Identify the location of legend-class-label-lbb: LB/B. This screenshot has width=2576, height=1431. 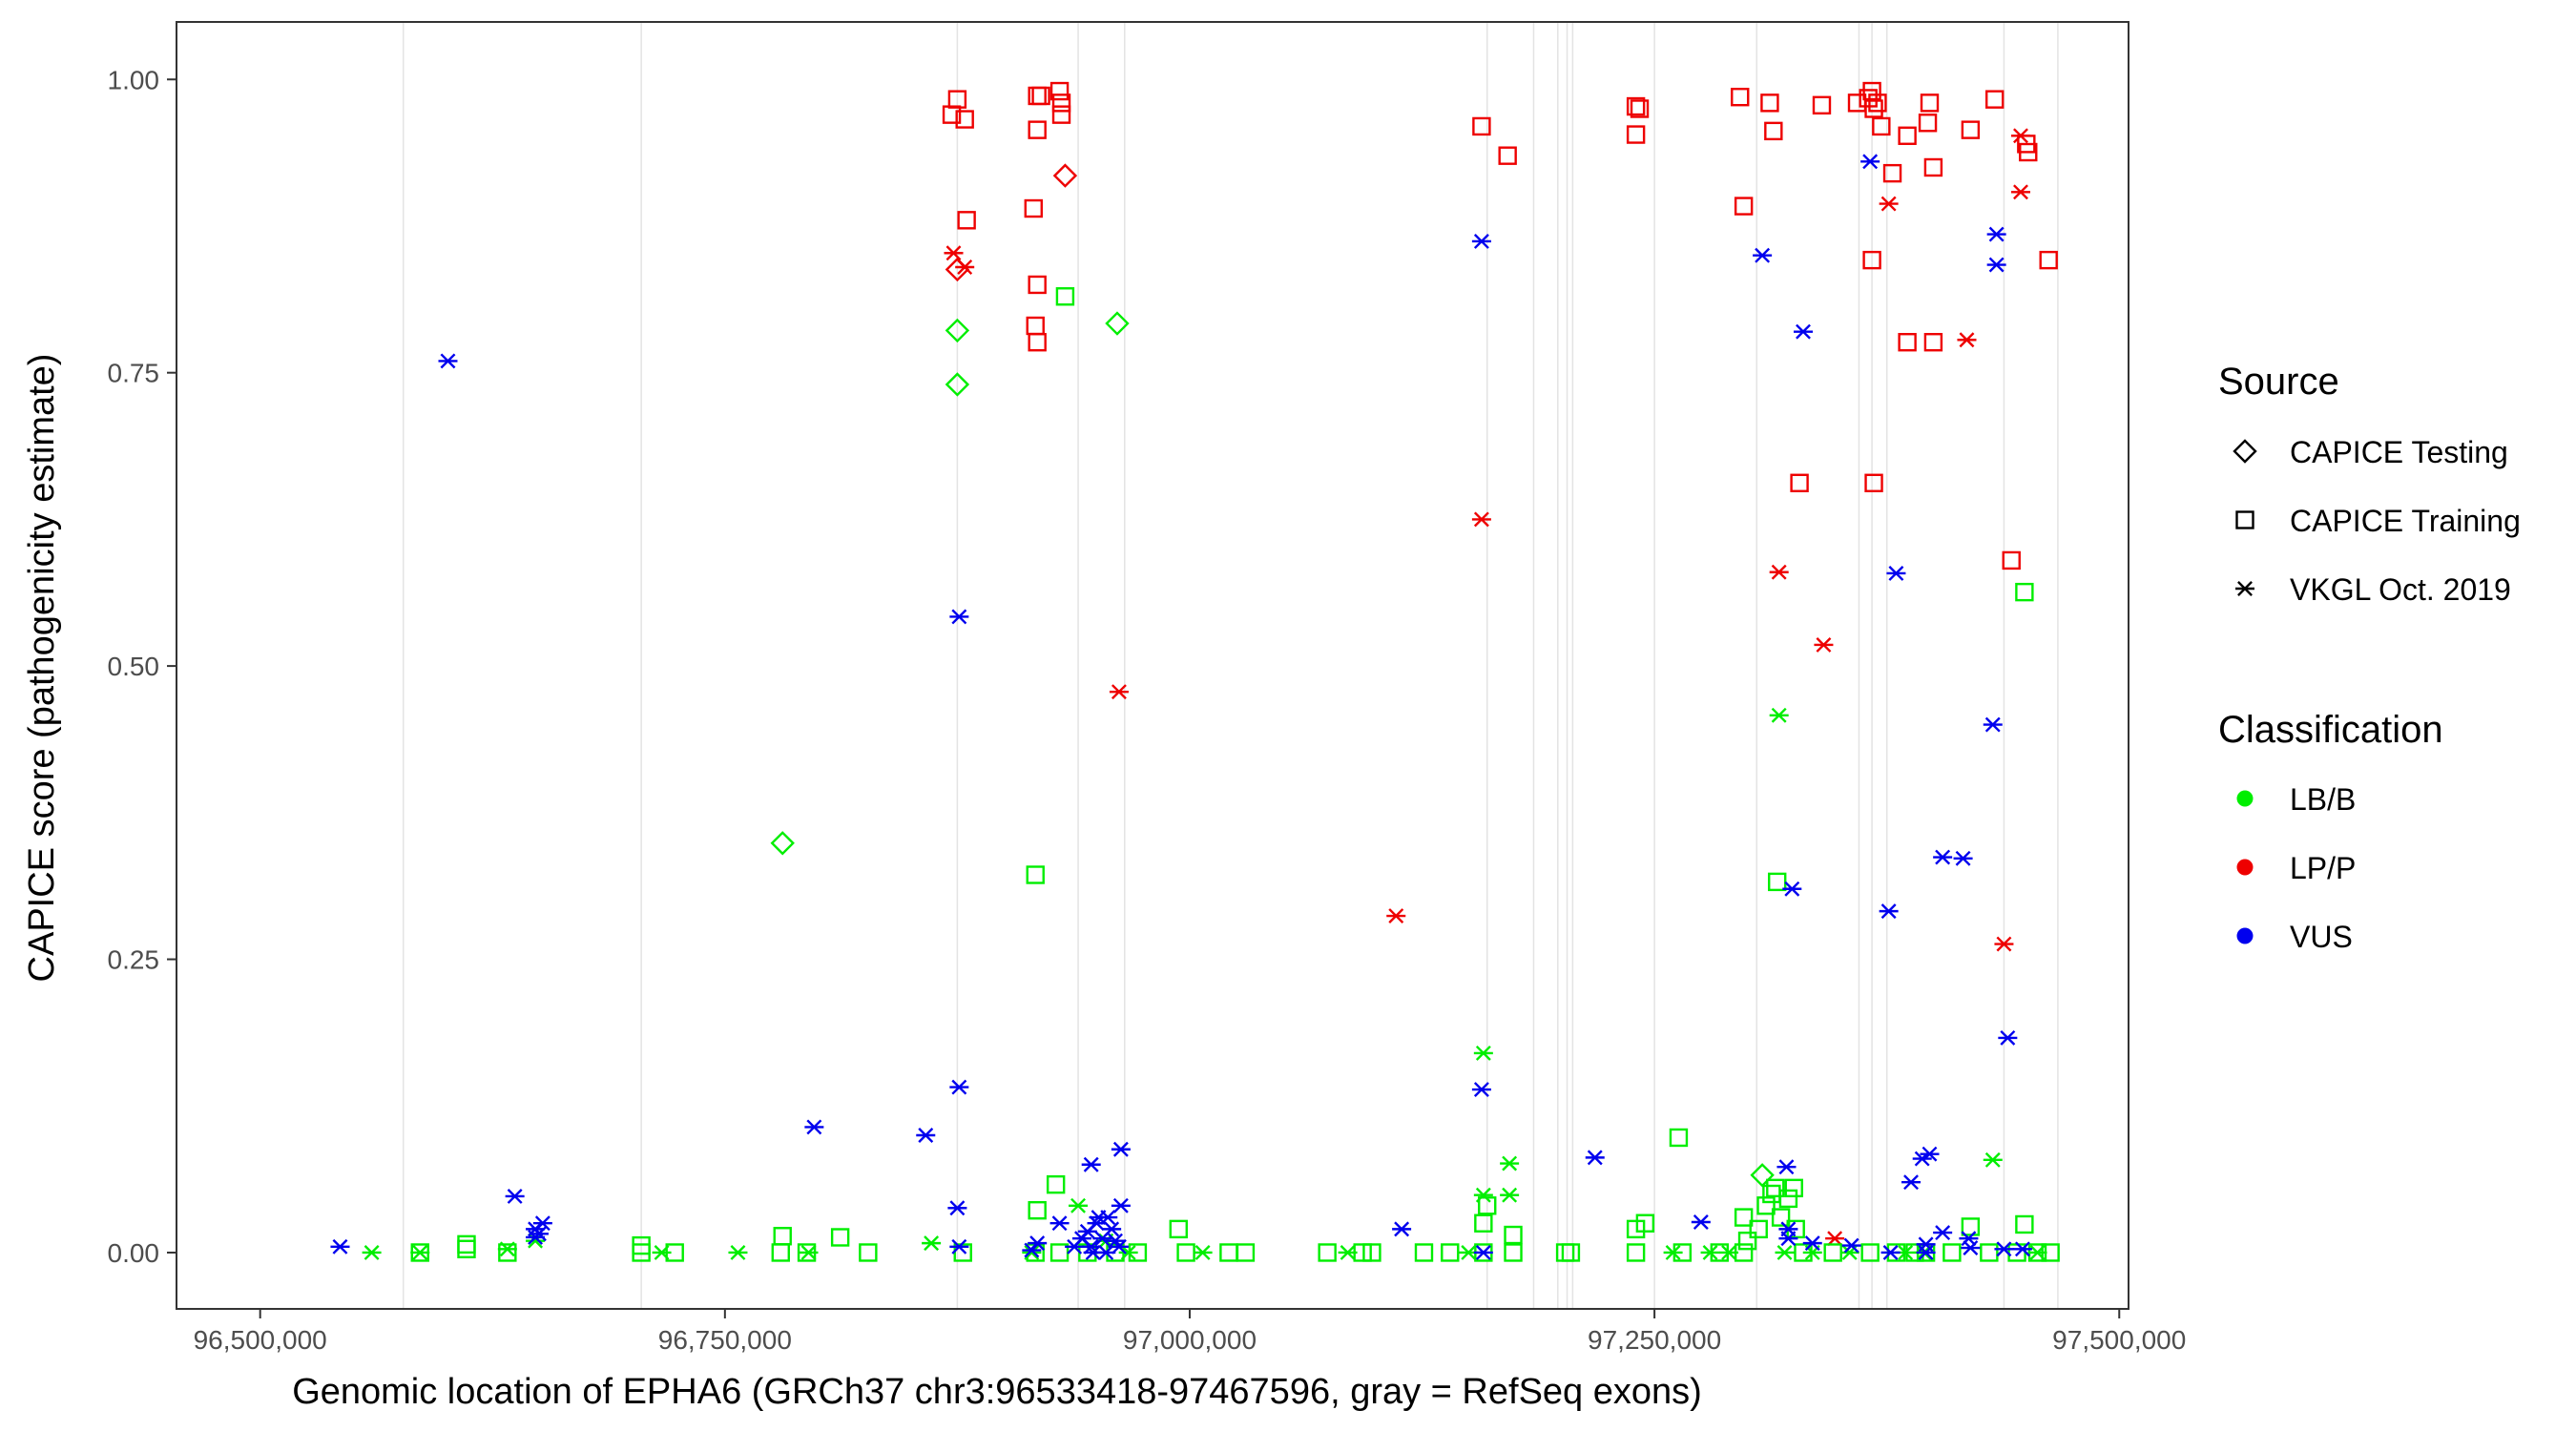
(2323, 799).